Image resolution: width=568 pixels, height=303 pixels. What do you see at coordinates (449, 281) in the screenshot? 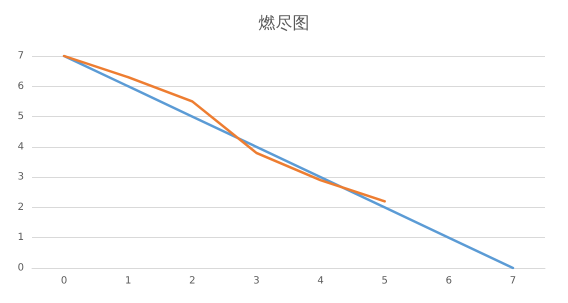
I see `x-tick-label: 6` at bounding box center [449, 281].